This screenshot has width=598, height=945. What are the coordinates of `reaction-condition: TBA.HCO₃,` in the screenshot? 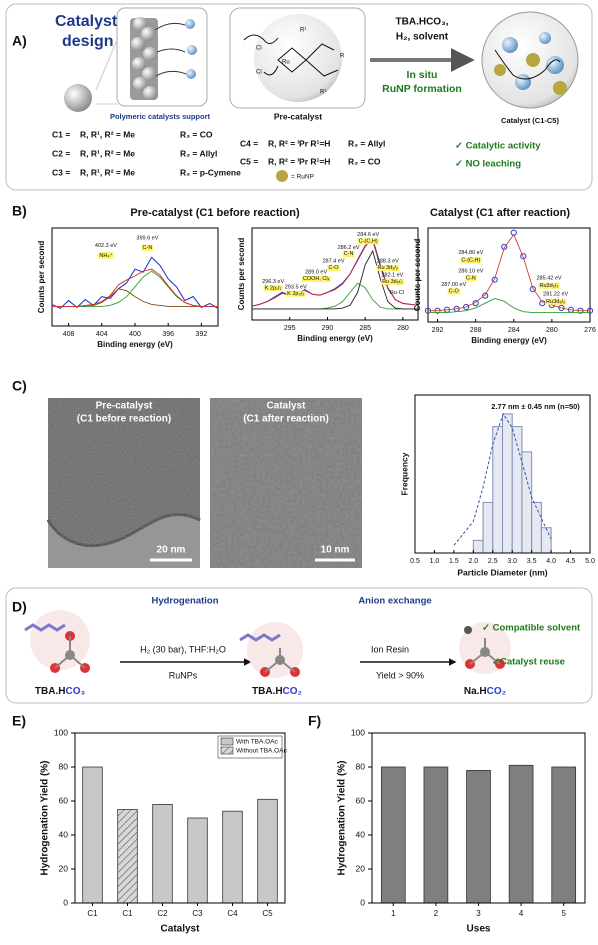 It's located at (422, 22).